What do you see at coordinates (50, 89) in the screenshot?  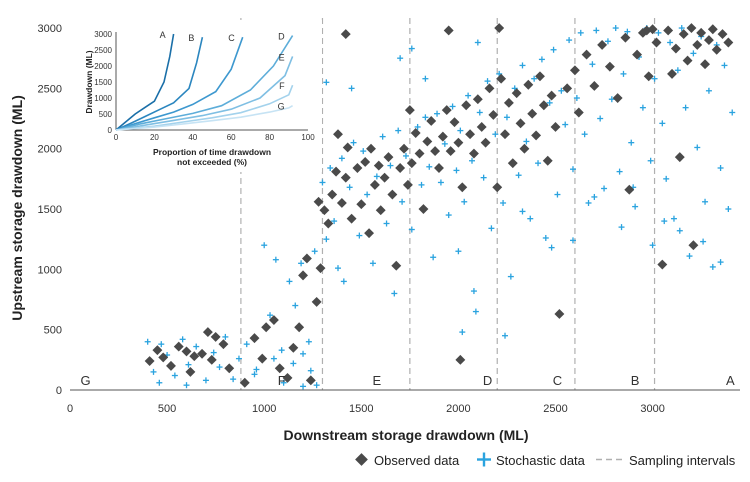 I see `y-tick-label: 2500` at bounding box center [50, 89].